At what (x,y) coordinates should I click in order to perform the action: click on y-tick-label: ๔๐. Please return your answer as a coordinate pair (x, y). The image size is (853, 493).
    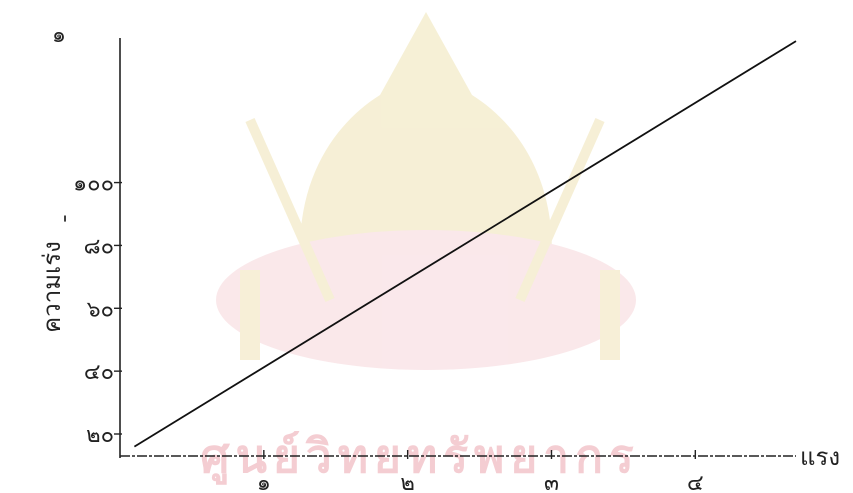
    Looking at the image, I should click on (99, 372).